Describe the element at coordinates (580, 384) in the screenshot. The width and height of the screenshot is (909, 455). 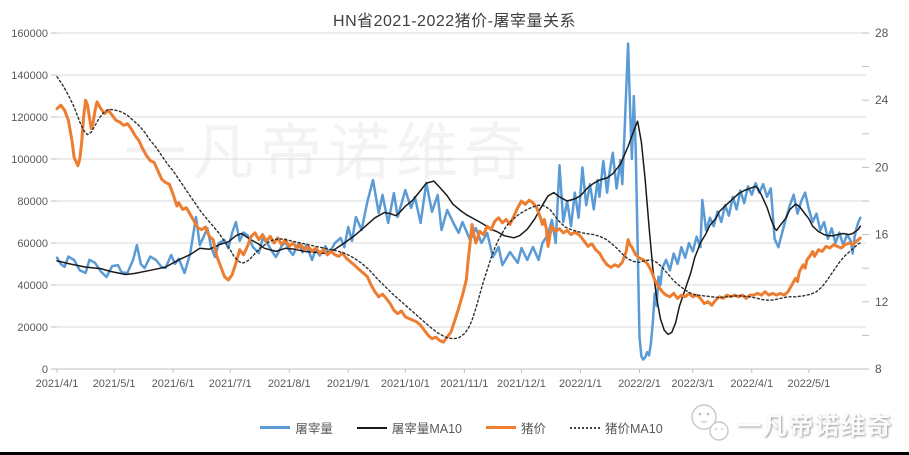
I see `x-axis-tick-label: 2022/1/1` at that location.